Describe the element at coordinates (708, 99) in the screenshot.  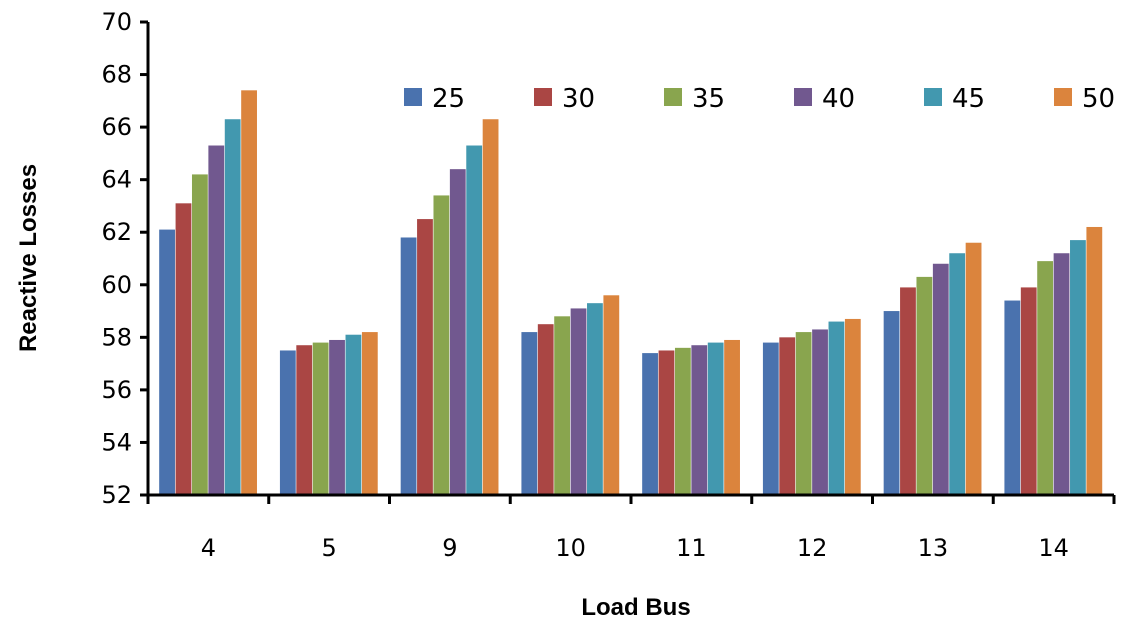
I see `legend-label-35: 35` at that location.